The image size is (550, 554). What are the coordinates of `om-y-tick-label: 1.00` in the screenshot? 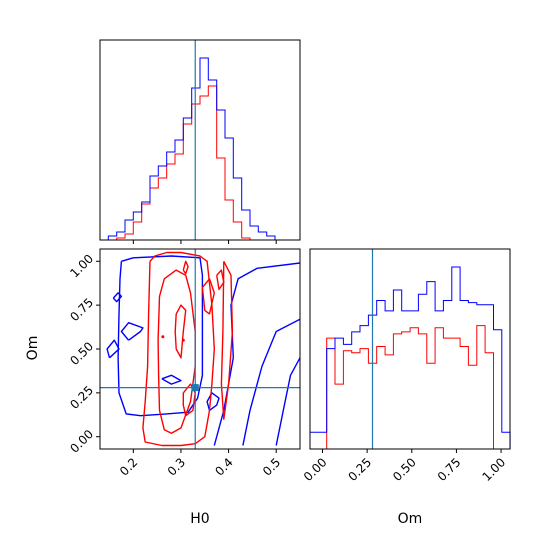 It's located at (81, 266).